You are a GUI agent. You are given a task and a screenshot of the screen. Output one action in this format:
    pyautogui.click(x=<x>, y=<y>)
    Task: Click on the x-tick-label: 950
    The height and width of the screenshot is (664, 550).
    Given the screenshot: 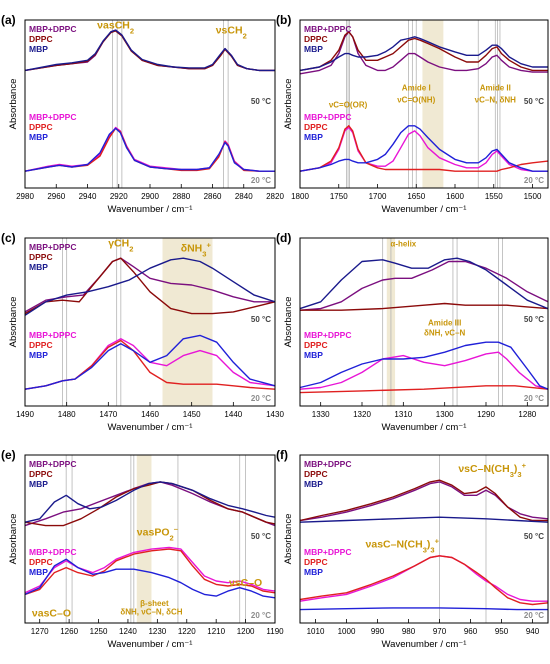 What is the action you would take?
    pyautogui.click(x=502, y=631)
    